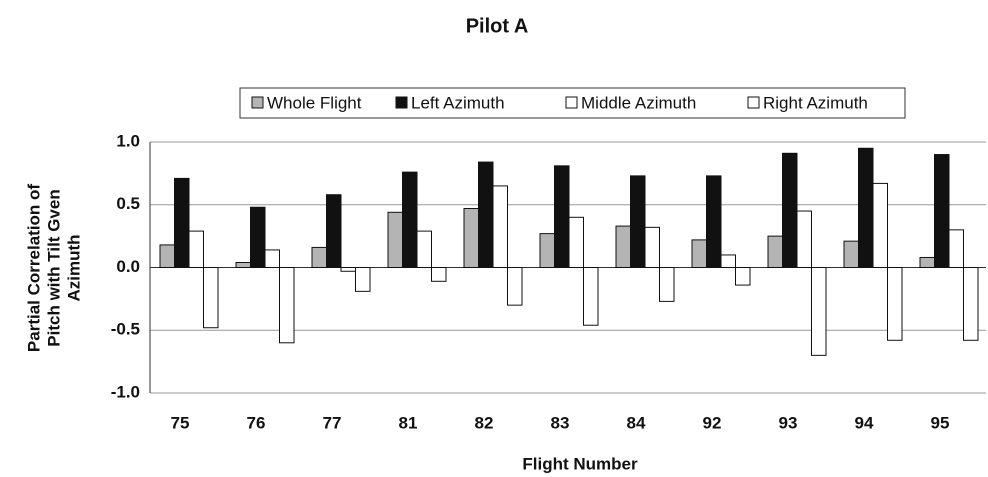  I want to click on legend-label: Whole Flight, so click(314, 102).